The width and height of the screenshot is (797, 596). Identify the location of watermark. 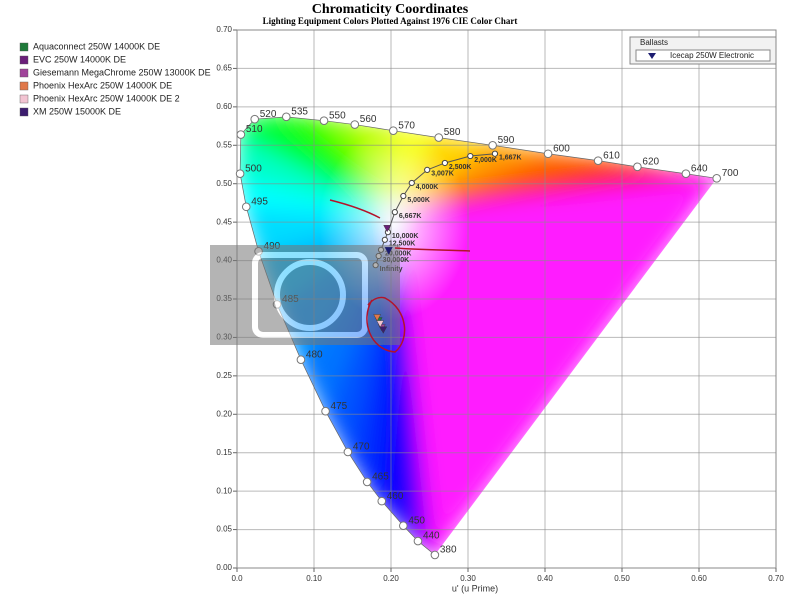
(305, 295).